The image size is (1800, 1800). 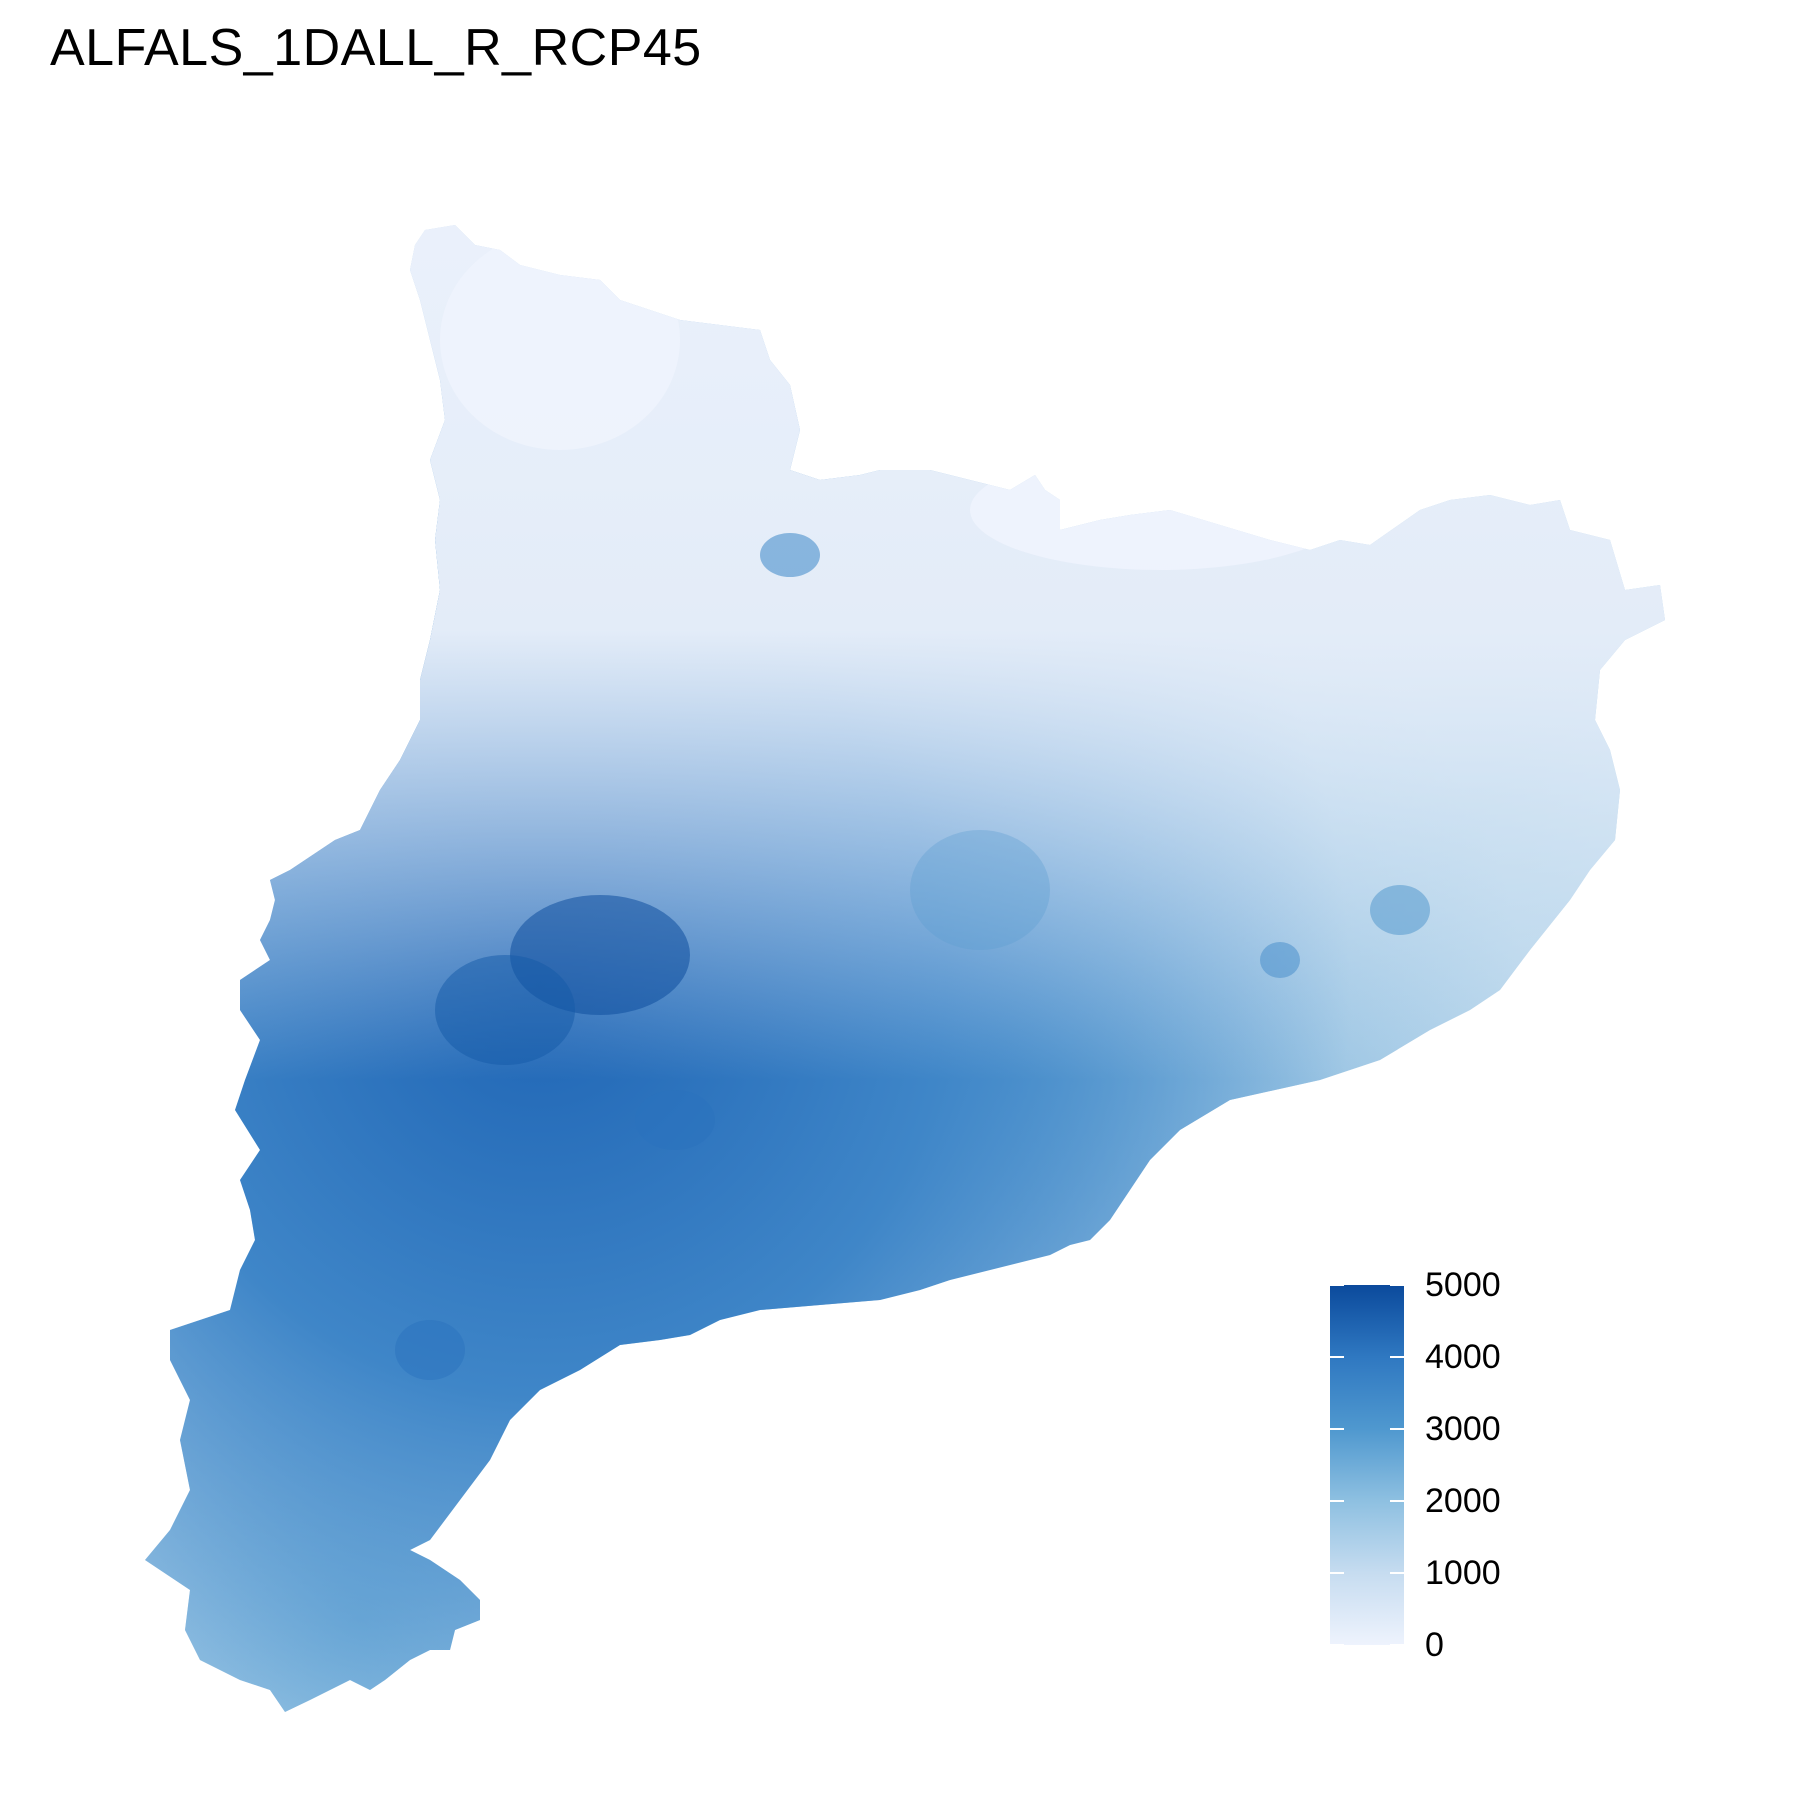 I want to click on color-legend: 5000 4000 3000 2000 1000 0, so click(x=1430, y=1465).